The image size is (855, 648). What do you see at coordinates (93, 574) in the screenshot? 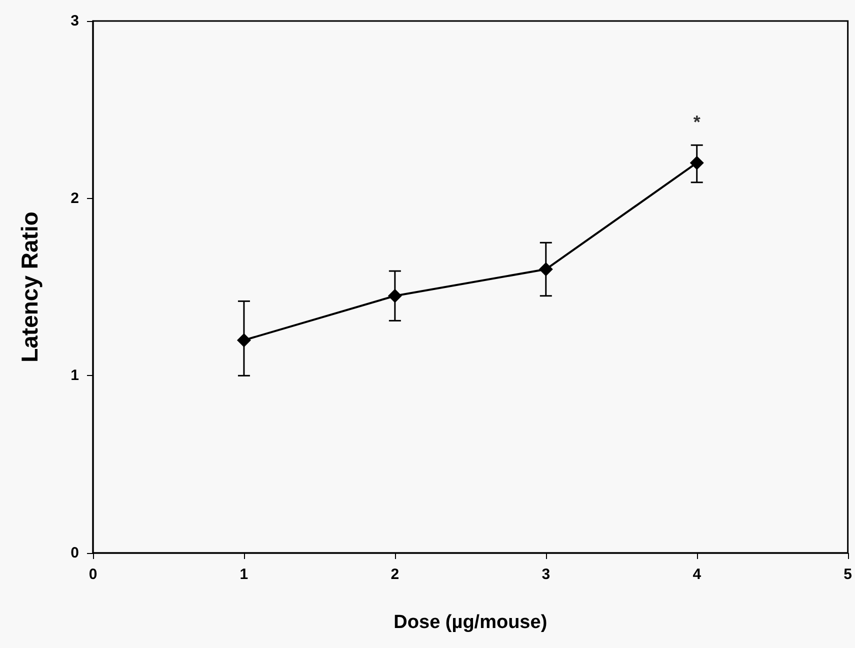
I see `x-tick-label: 0` at bounding box center [93, 574].